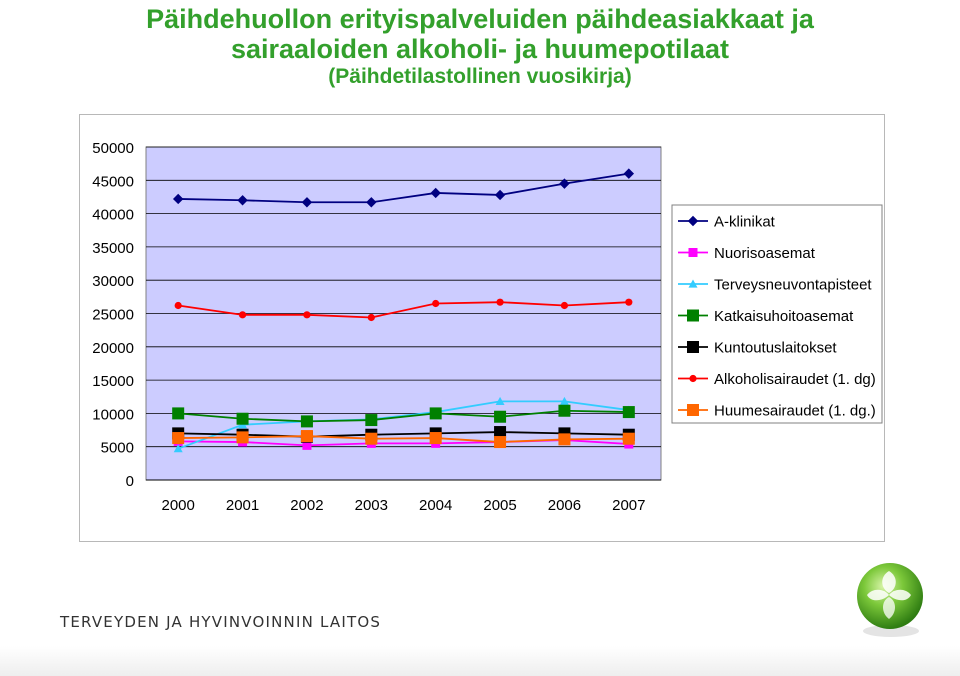 The image size is (960, 676). Describe the element at coordinates (113, 215) in the screenshot. I see `y-tick-label: 40000` at that location.